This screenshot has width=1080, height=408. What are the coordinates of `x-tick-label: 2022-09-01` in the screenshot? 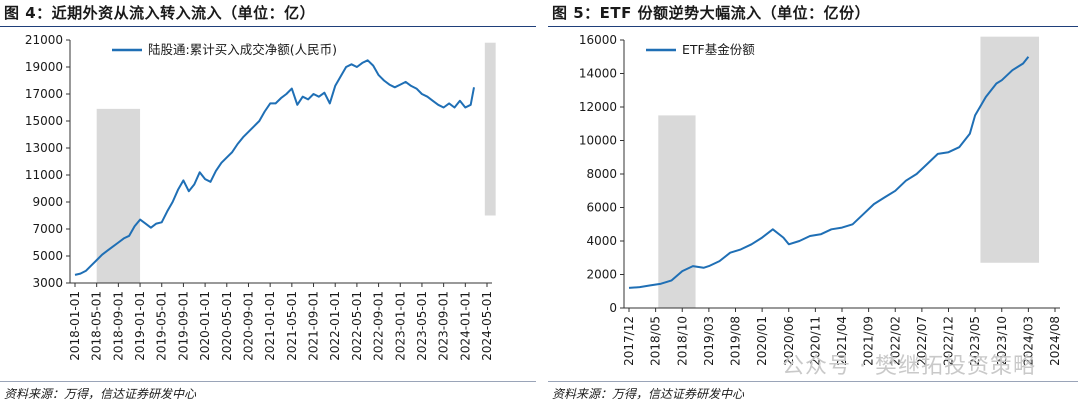 It's located at (379, 326).